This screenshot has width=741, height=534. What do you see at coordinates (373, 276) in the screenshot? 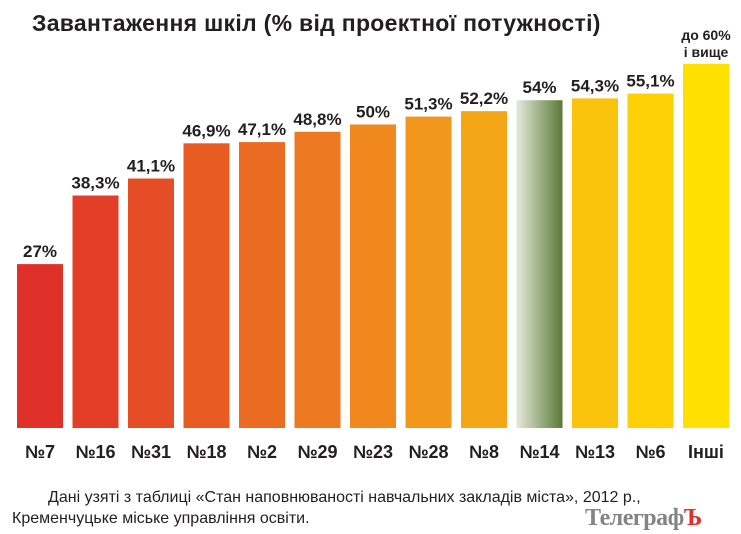
I see `bar-№23` at bounding box center [373, 276].